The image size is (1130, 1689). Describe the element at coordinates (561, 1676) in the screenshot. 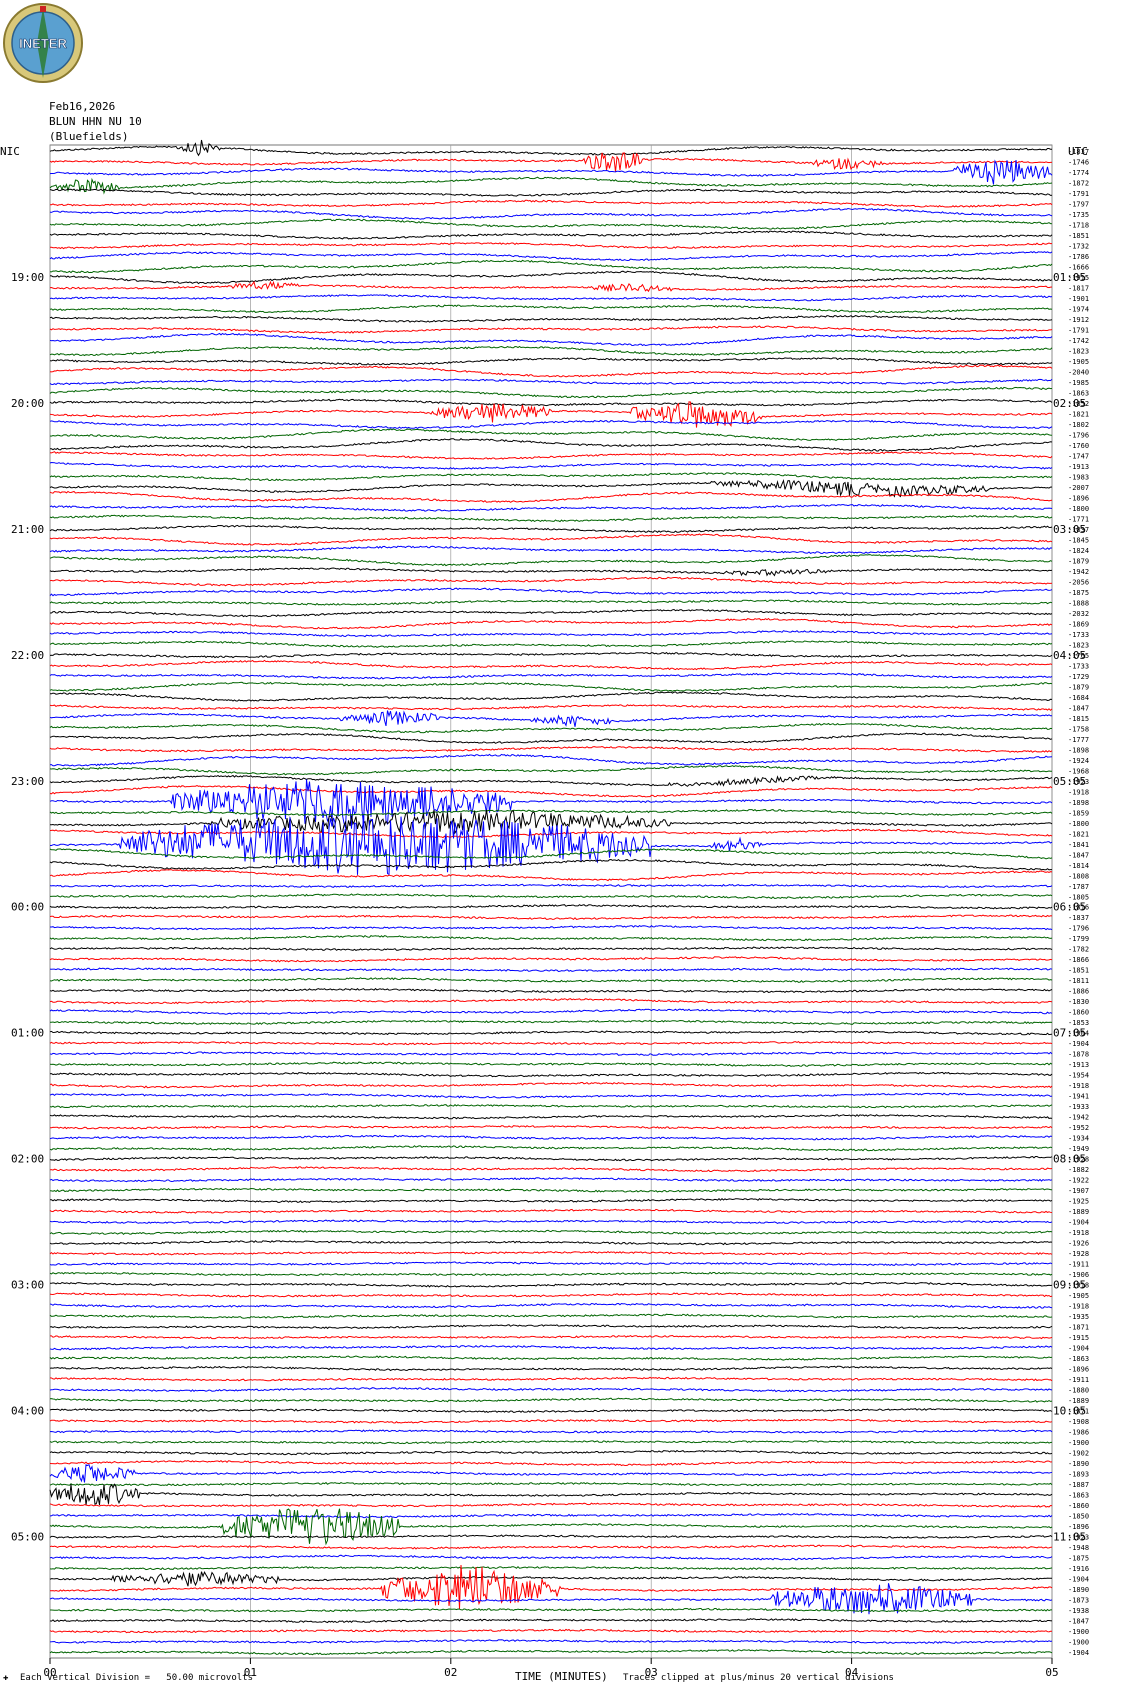

I see `x-axis-label: TIME (MINUTES)` at that location.